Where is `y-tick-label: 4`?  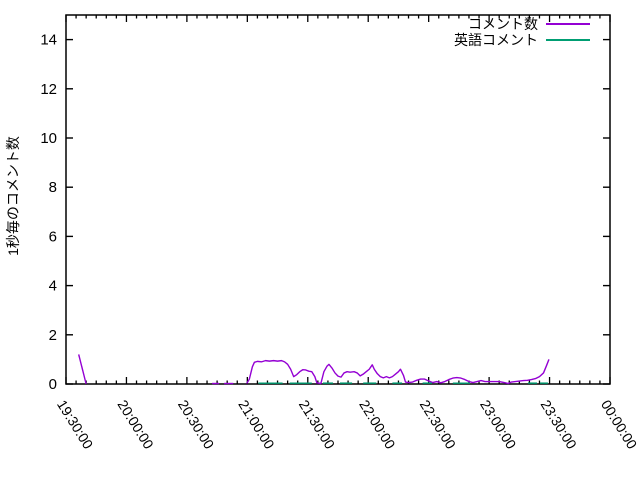 y-tick-label: 4 is located at coordinates (53, 286).